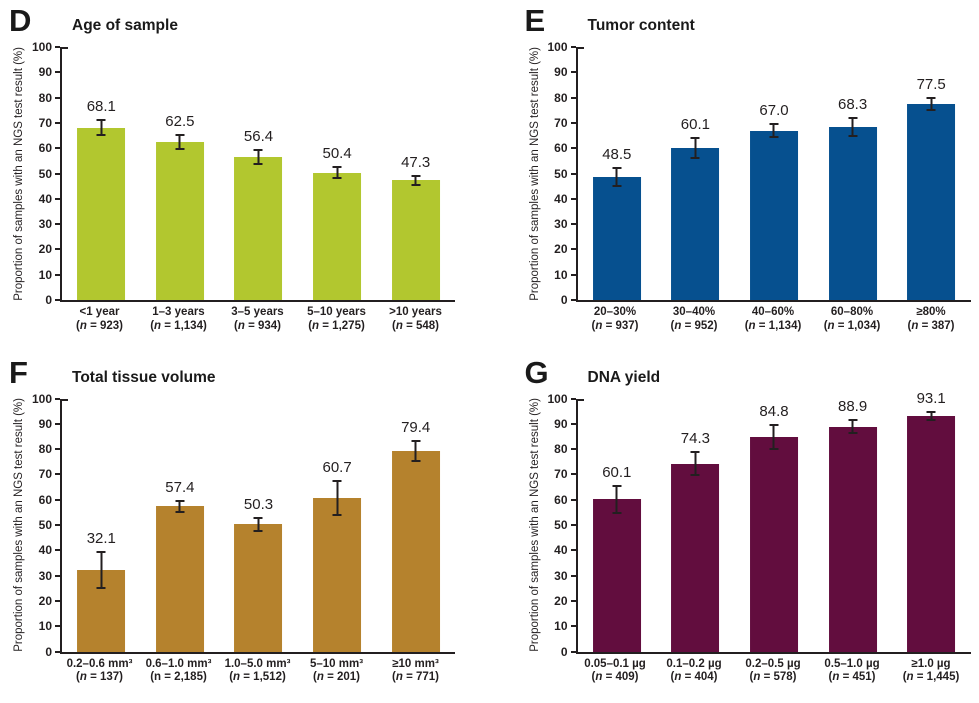  Describe the element at coordinates (99, 671) in the screenshot. I see `x-category-label: 0.2–0.6 mm³ (n = 137)` at that location.